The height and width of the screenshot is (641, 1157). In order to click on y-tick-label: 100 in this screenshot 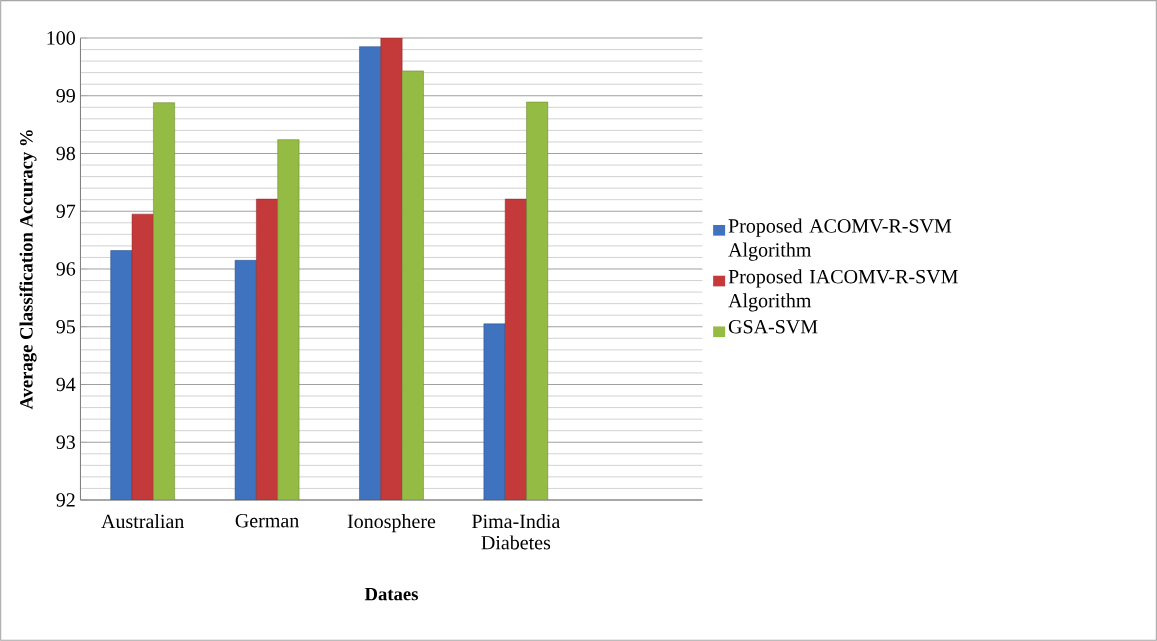, I will do `click(61, 38)`.